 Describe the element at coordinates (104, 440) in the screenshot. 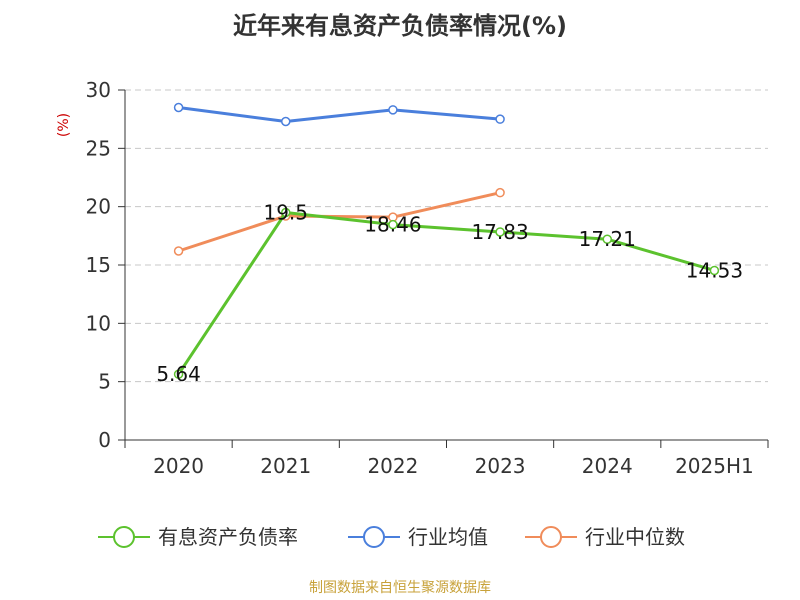

I see `y-tick-label: 0` at that location.